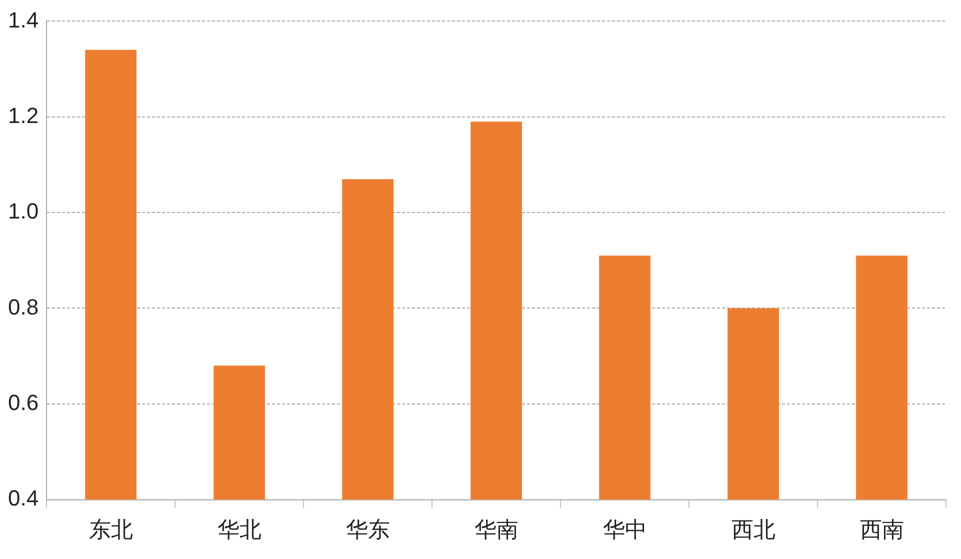 Image resolution: width=961 pixels, height=559 pixels. What do you see at coordinates (882, 529) in the screenshot?
I see `x-tick-label: 西南` at bounding box center [882, 529].